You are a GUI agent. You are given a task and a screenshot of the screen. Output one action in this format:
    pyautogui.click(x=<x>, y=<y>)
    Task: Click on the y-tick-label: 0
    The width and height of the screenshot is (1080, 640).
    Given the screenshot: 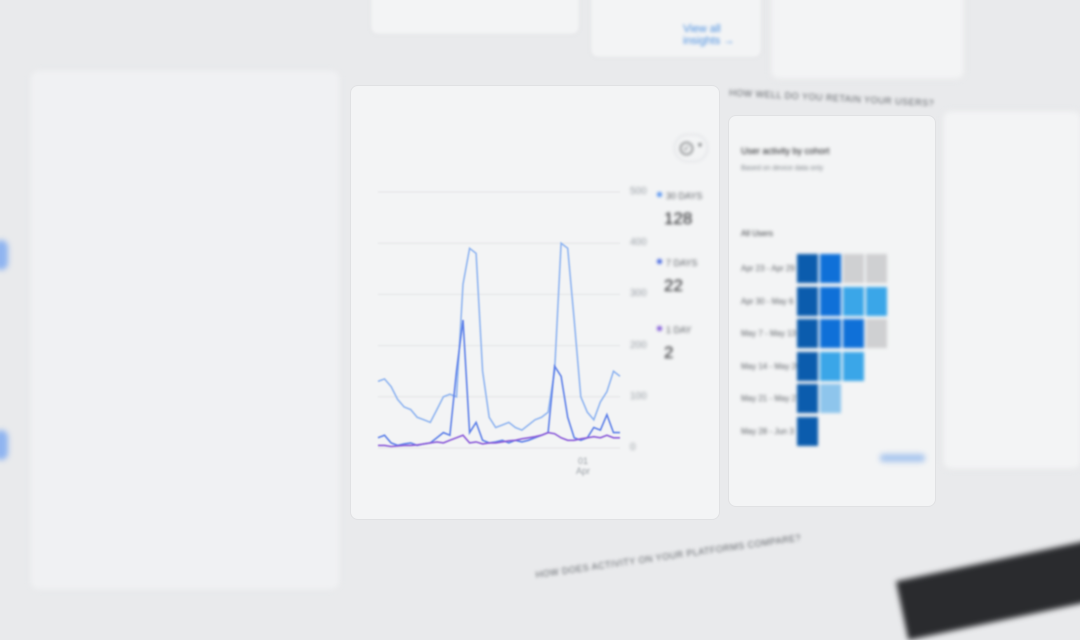 What is the action you would take?
    pyautogui.click(x=633, y=447)
    